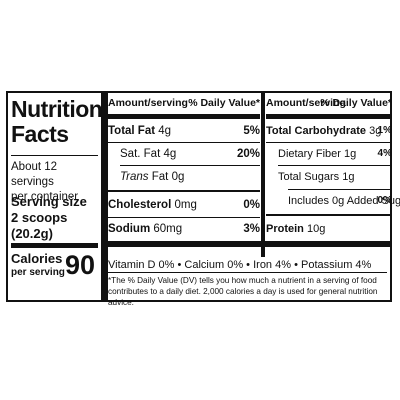 The width and height of the screenshot is (400, 400). What do you see at coordinates (54, 245) in the screenshot?
I see `thick-divider` at bounding box center [54, 245].